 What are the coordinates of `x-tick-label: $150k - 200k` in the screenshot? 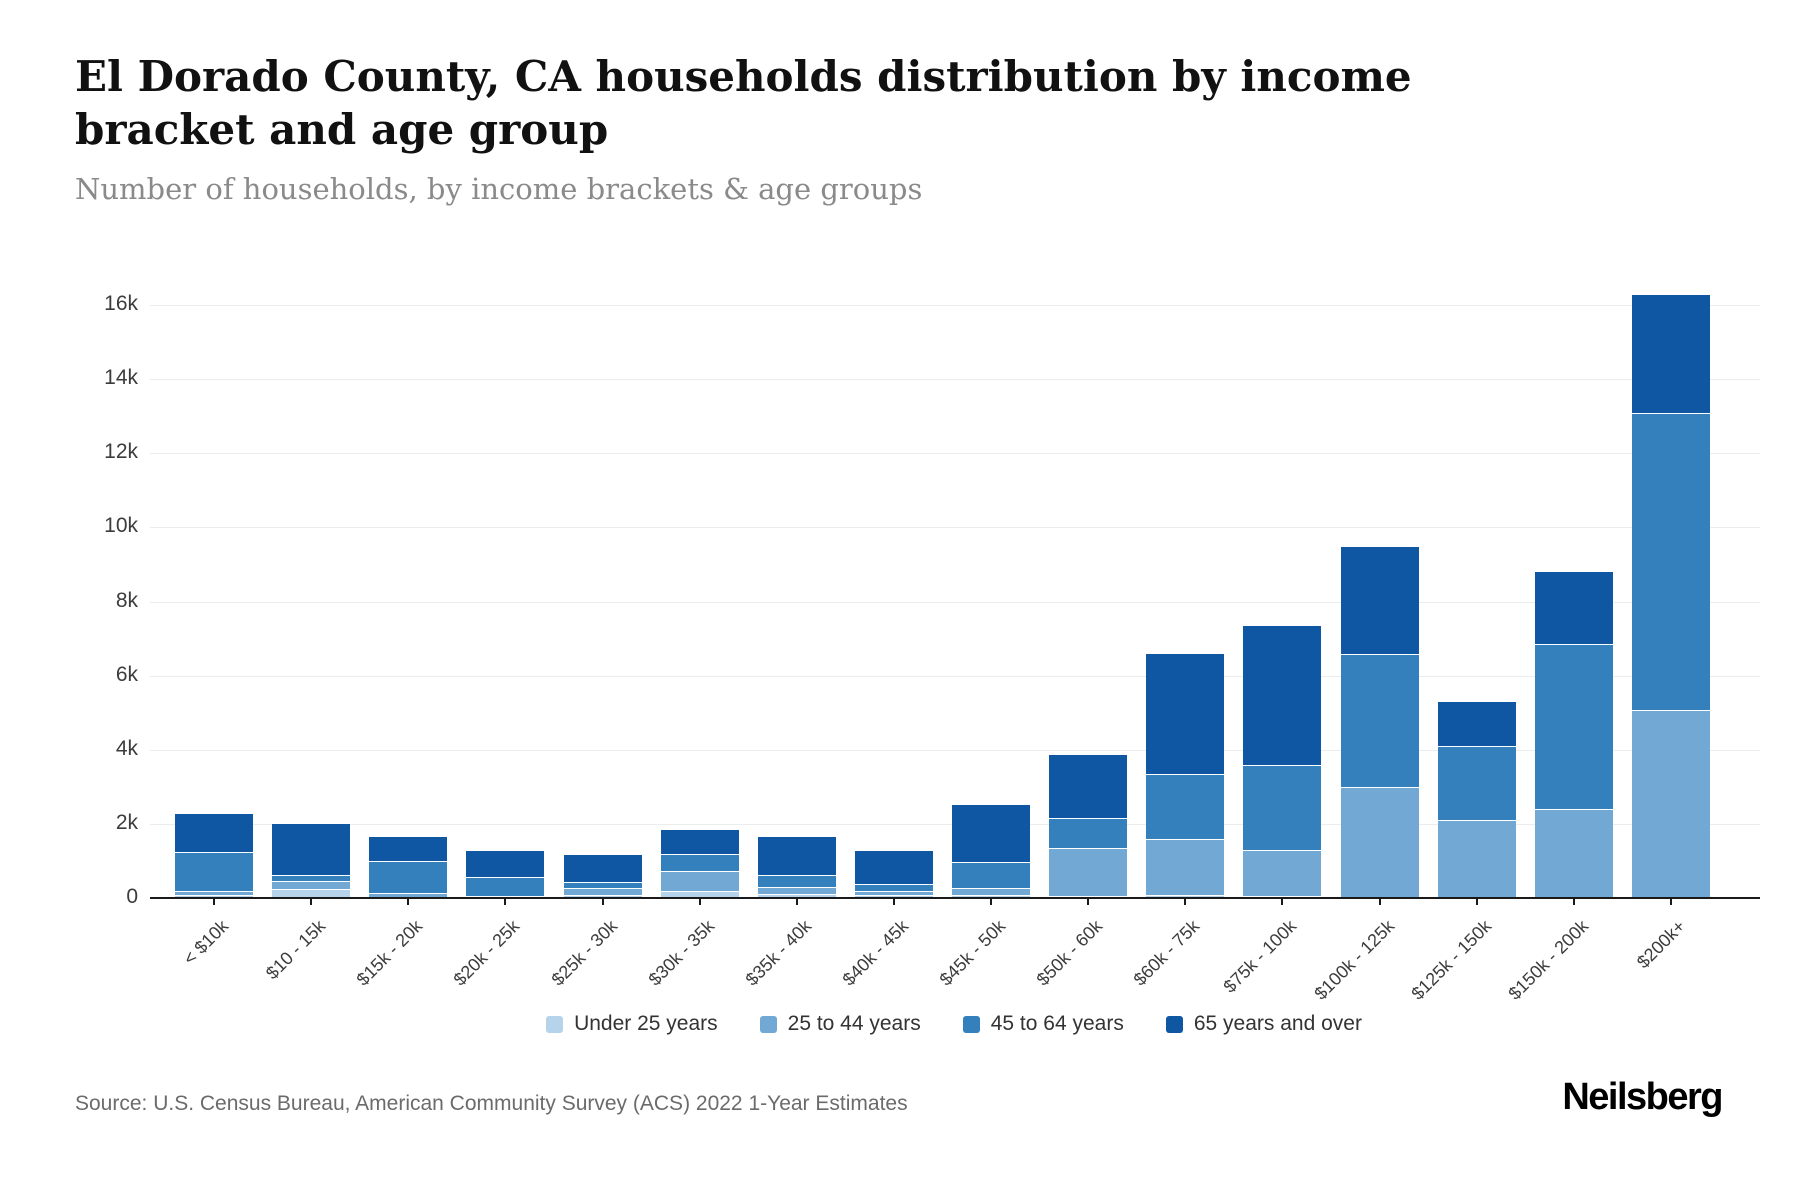 It's located at (1548, 960).